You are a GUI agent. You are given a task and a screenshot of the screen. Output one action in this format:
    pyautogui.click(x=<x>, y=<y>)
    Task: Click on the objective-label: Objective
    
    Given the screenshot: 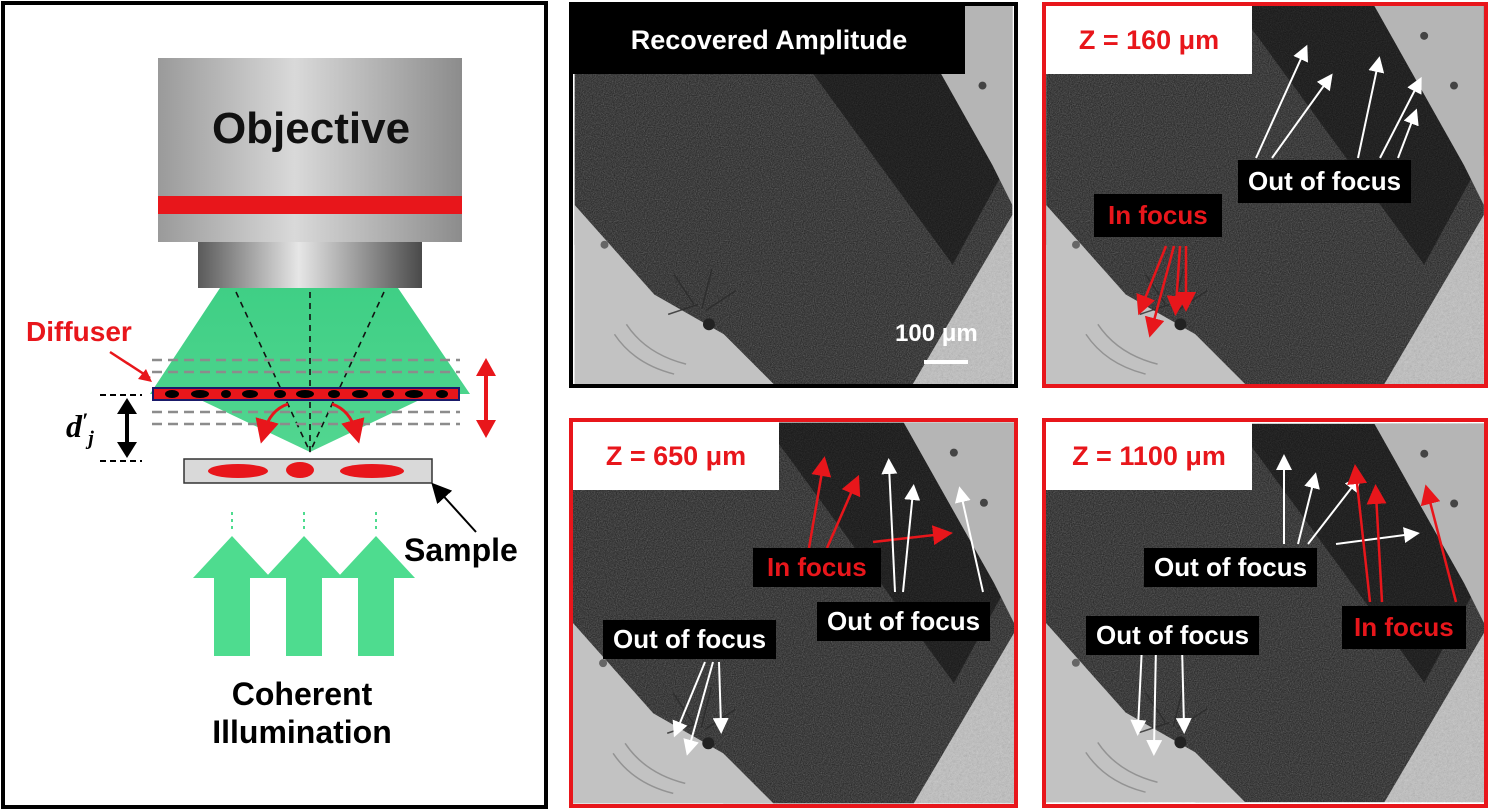 What is the action you would take?
    pyautogui.click(x=311, y=128)
    